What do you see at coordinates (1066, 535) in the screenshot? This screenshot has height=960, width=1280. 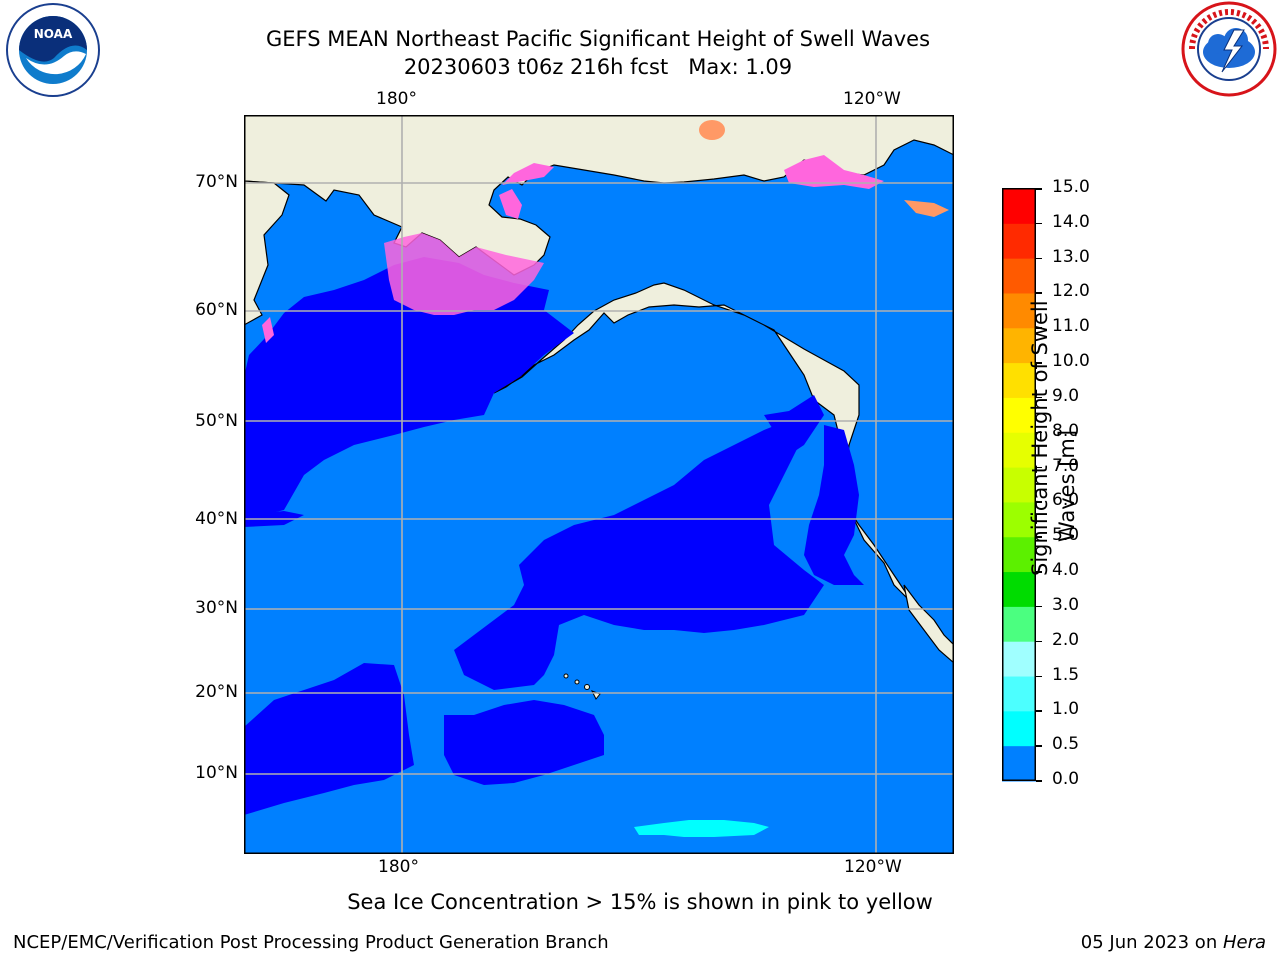 I see `colorbar-tick-label: 5.0` at bounding box center [1066, 535].